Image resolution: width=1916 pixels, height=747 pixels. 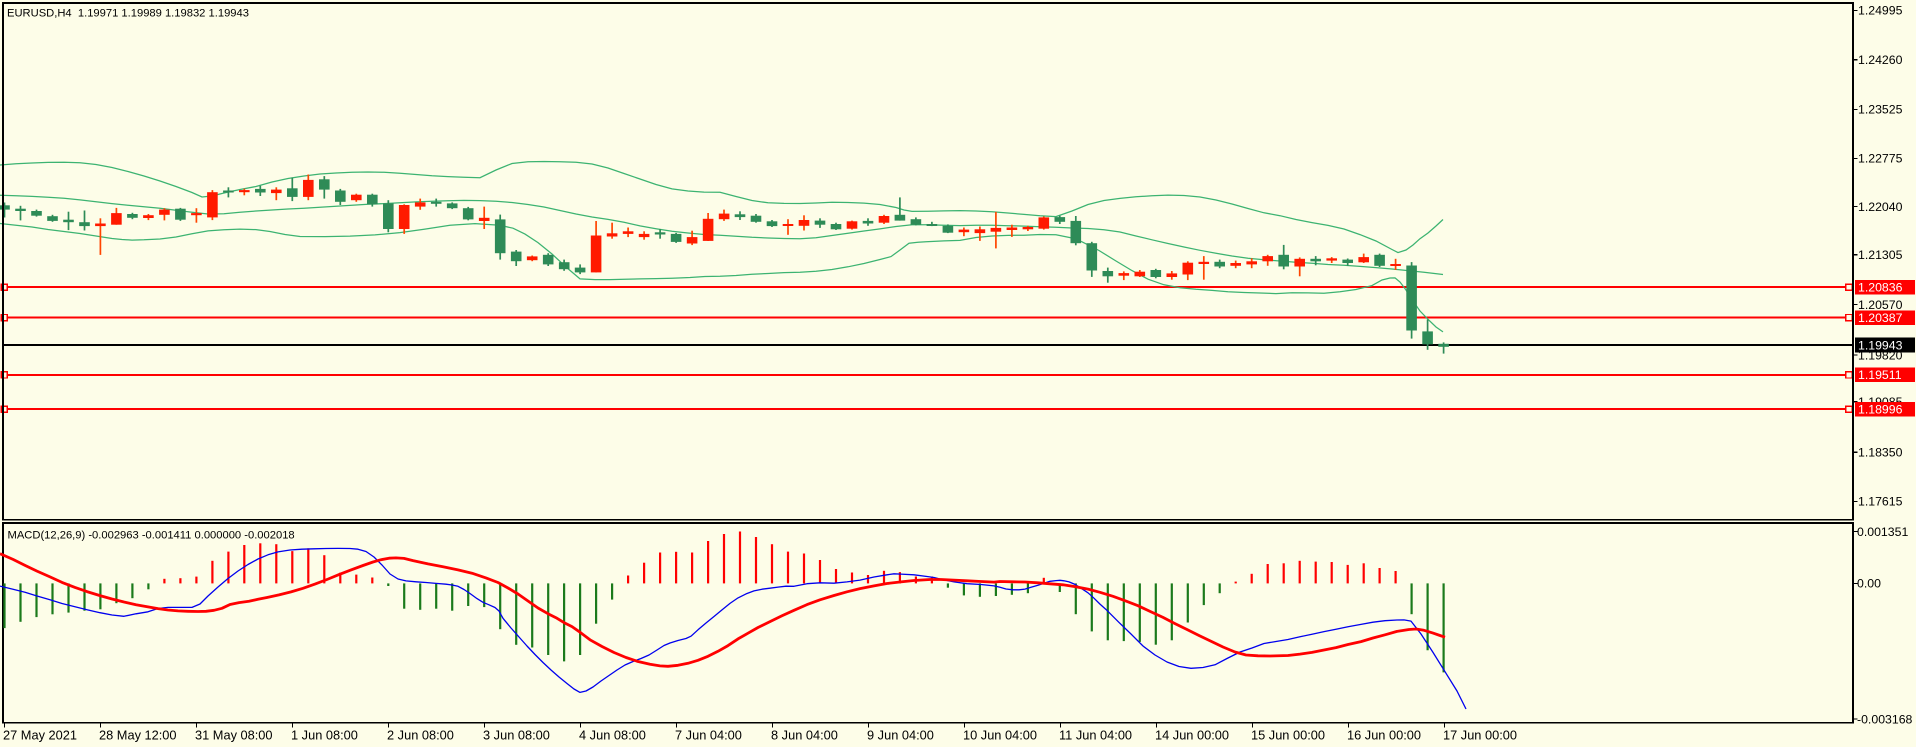 I want to click on svg-text: 2 Jun 08:00, so click(x=420, y=735).